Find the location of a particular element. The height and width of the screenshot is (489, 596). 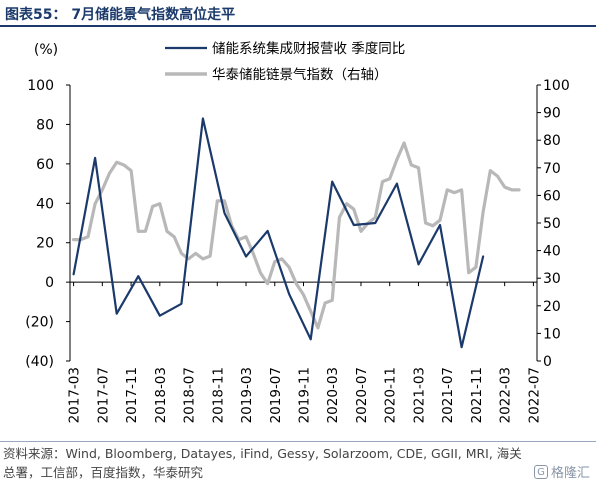

x-tick-label: 2021-03 is located at coordinates (419, 395).